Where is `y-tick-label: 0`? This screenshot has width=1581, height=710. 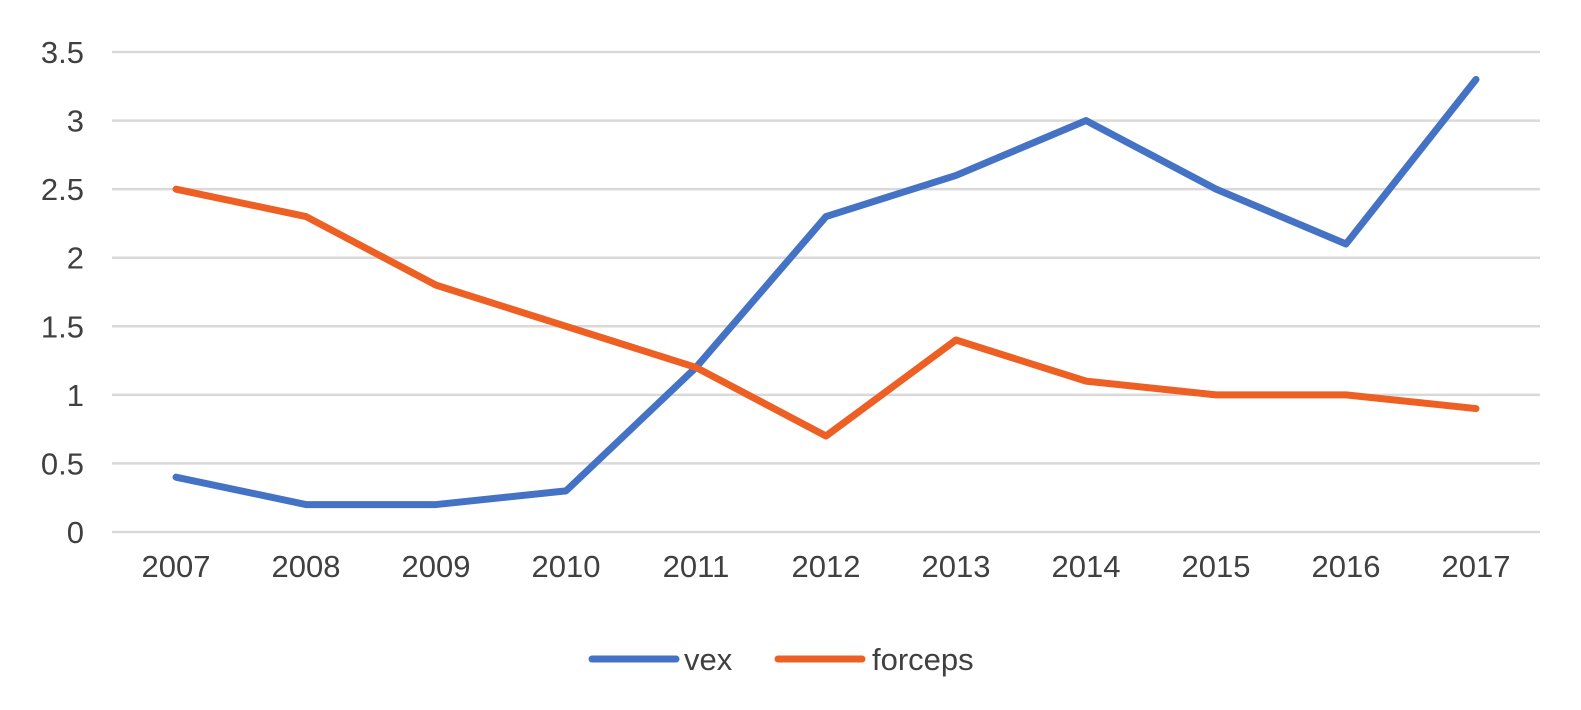
y-tick-label: 0 is located at coordinates (75, 532).